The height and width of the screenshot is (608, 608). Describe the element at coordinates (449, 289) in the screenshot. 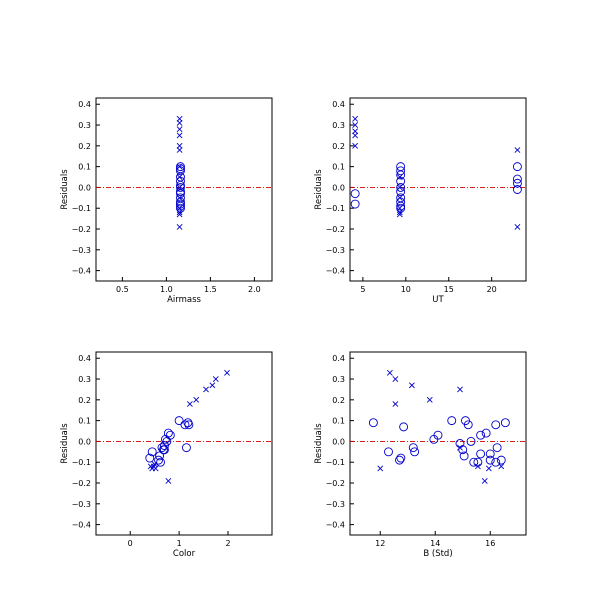

I see `x-tick-label: 15` at that location.